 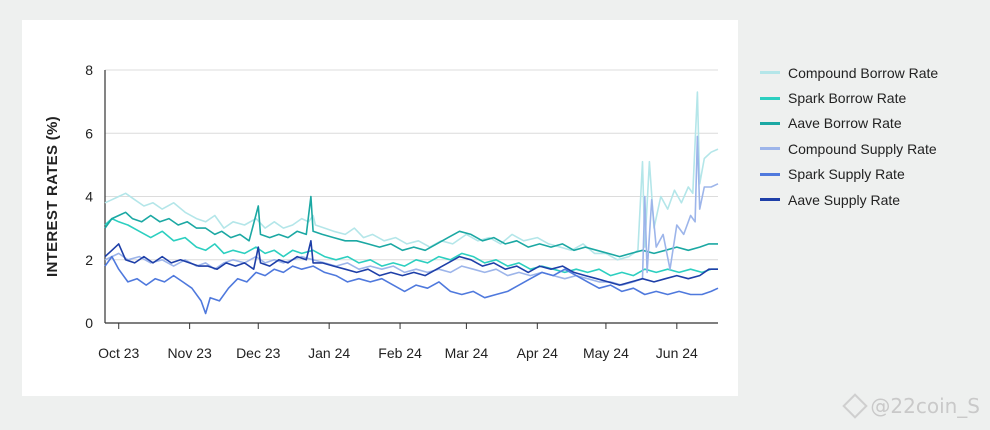 What do you see at coordinates (89, 70) in the screenshot?
I see `y-tick-label: 8` at bounding box center [89, 70].